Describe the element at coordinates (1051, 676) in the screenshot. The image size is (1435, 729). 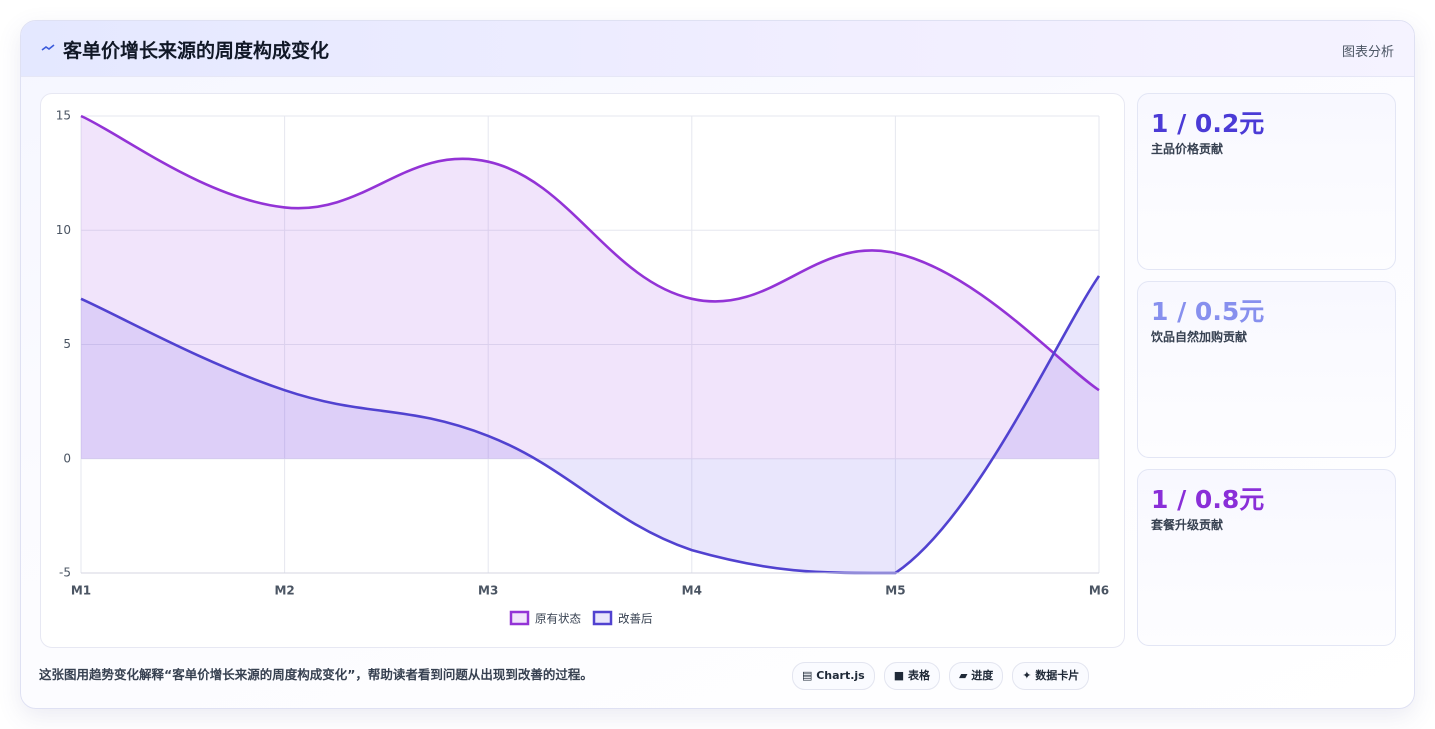
I see `chip: ✦ 数据卡片` at that location.